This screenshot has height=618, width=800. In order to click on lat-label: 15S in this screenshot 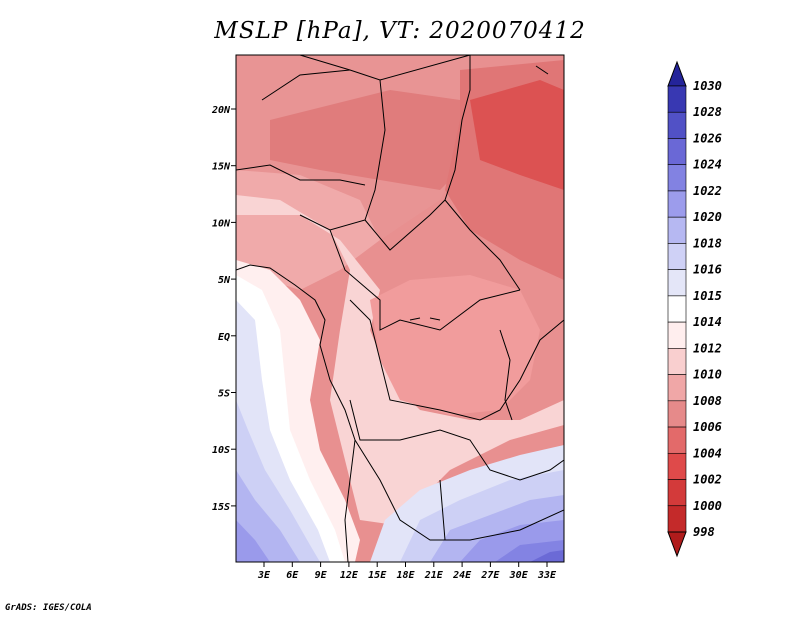, I will do `click(221, 507)`.